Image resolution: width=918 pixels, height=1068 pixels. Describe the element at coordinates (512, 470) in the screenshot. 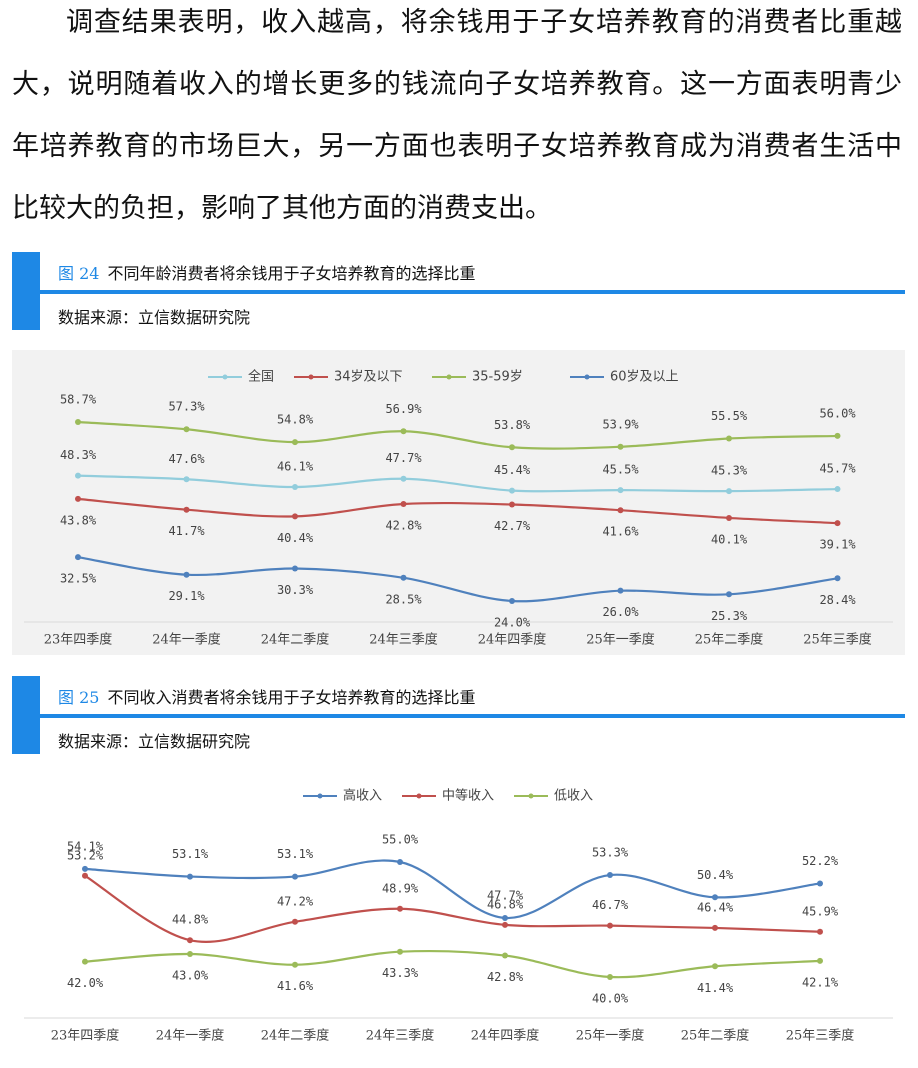

I see `data-label: 45.4%` at that location.